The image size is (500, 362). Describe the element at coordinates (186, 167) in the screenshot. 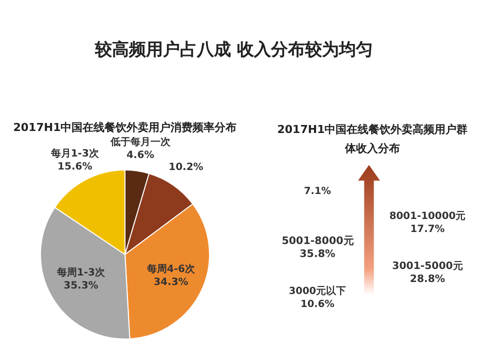

I see `data-label: 10.2%` at that location.